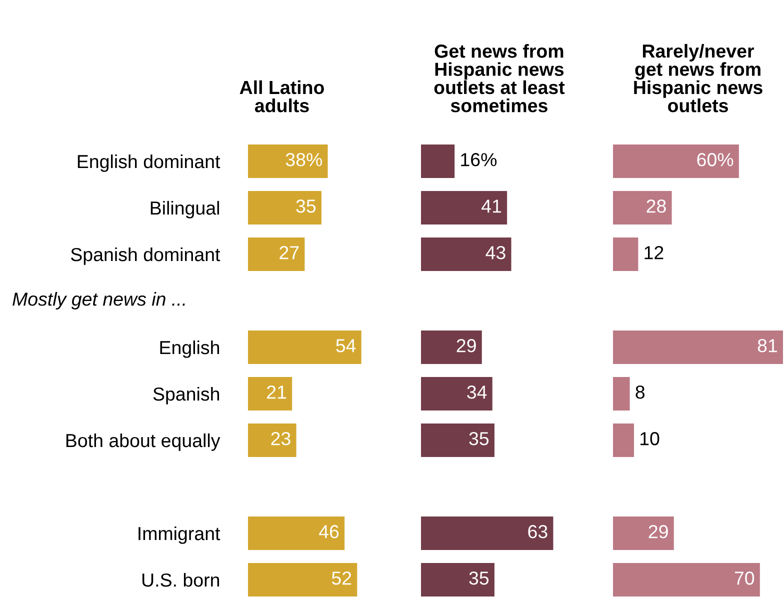 The image size is (784, 603). Describe the element at coordinates (289, 253) in the screenshot. I see `data-label: 27` at that location.